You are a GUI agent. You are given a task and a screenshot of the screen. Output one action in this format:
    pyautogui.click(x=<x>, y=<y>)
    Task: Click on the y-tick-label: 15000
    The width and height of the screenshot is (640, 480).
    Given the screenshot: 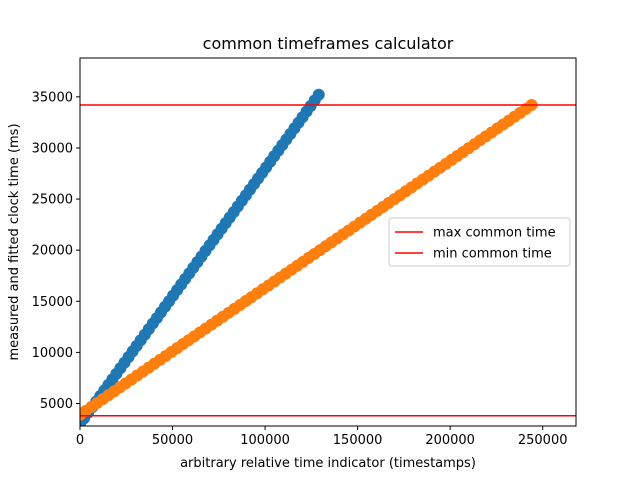 What is the action you would take?
    pyautogui.click(x=52, y=302)
    